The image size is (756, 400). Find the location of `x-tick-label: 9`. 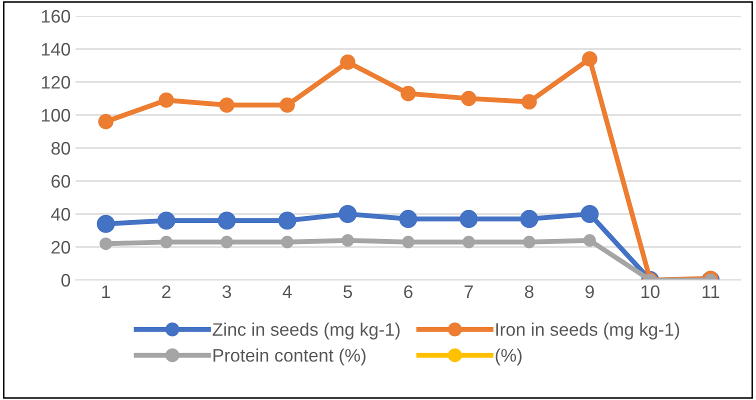

x-tick-label: 9 is located at coordinates (590, 291).